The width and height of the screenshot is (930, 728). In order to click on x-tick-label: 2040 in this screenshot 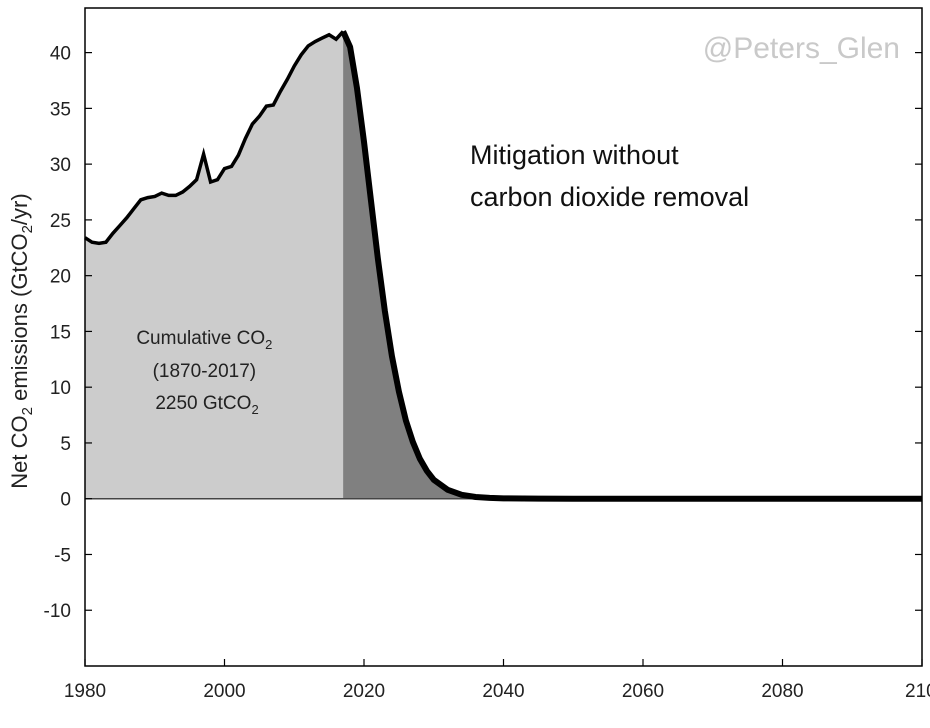, I will do `click(503, 691)`.